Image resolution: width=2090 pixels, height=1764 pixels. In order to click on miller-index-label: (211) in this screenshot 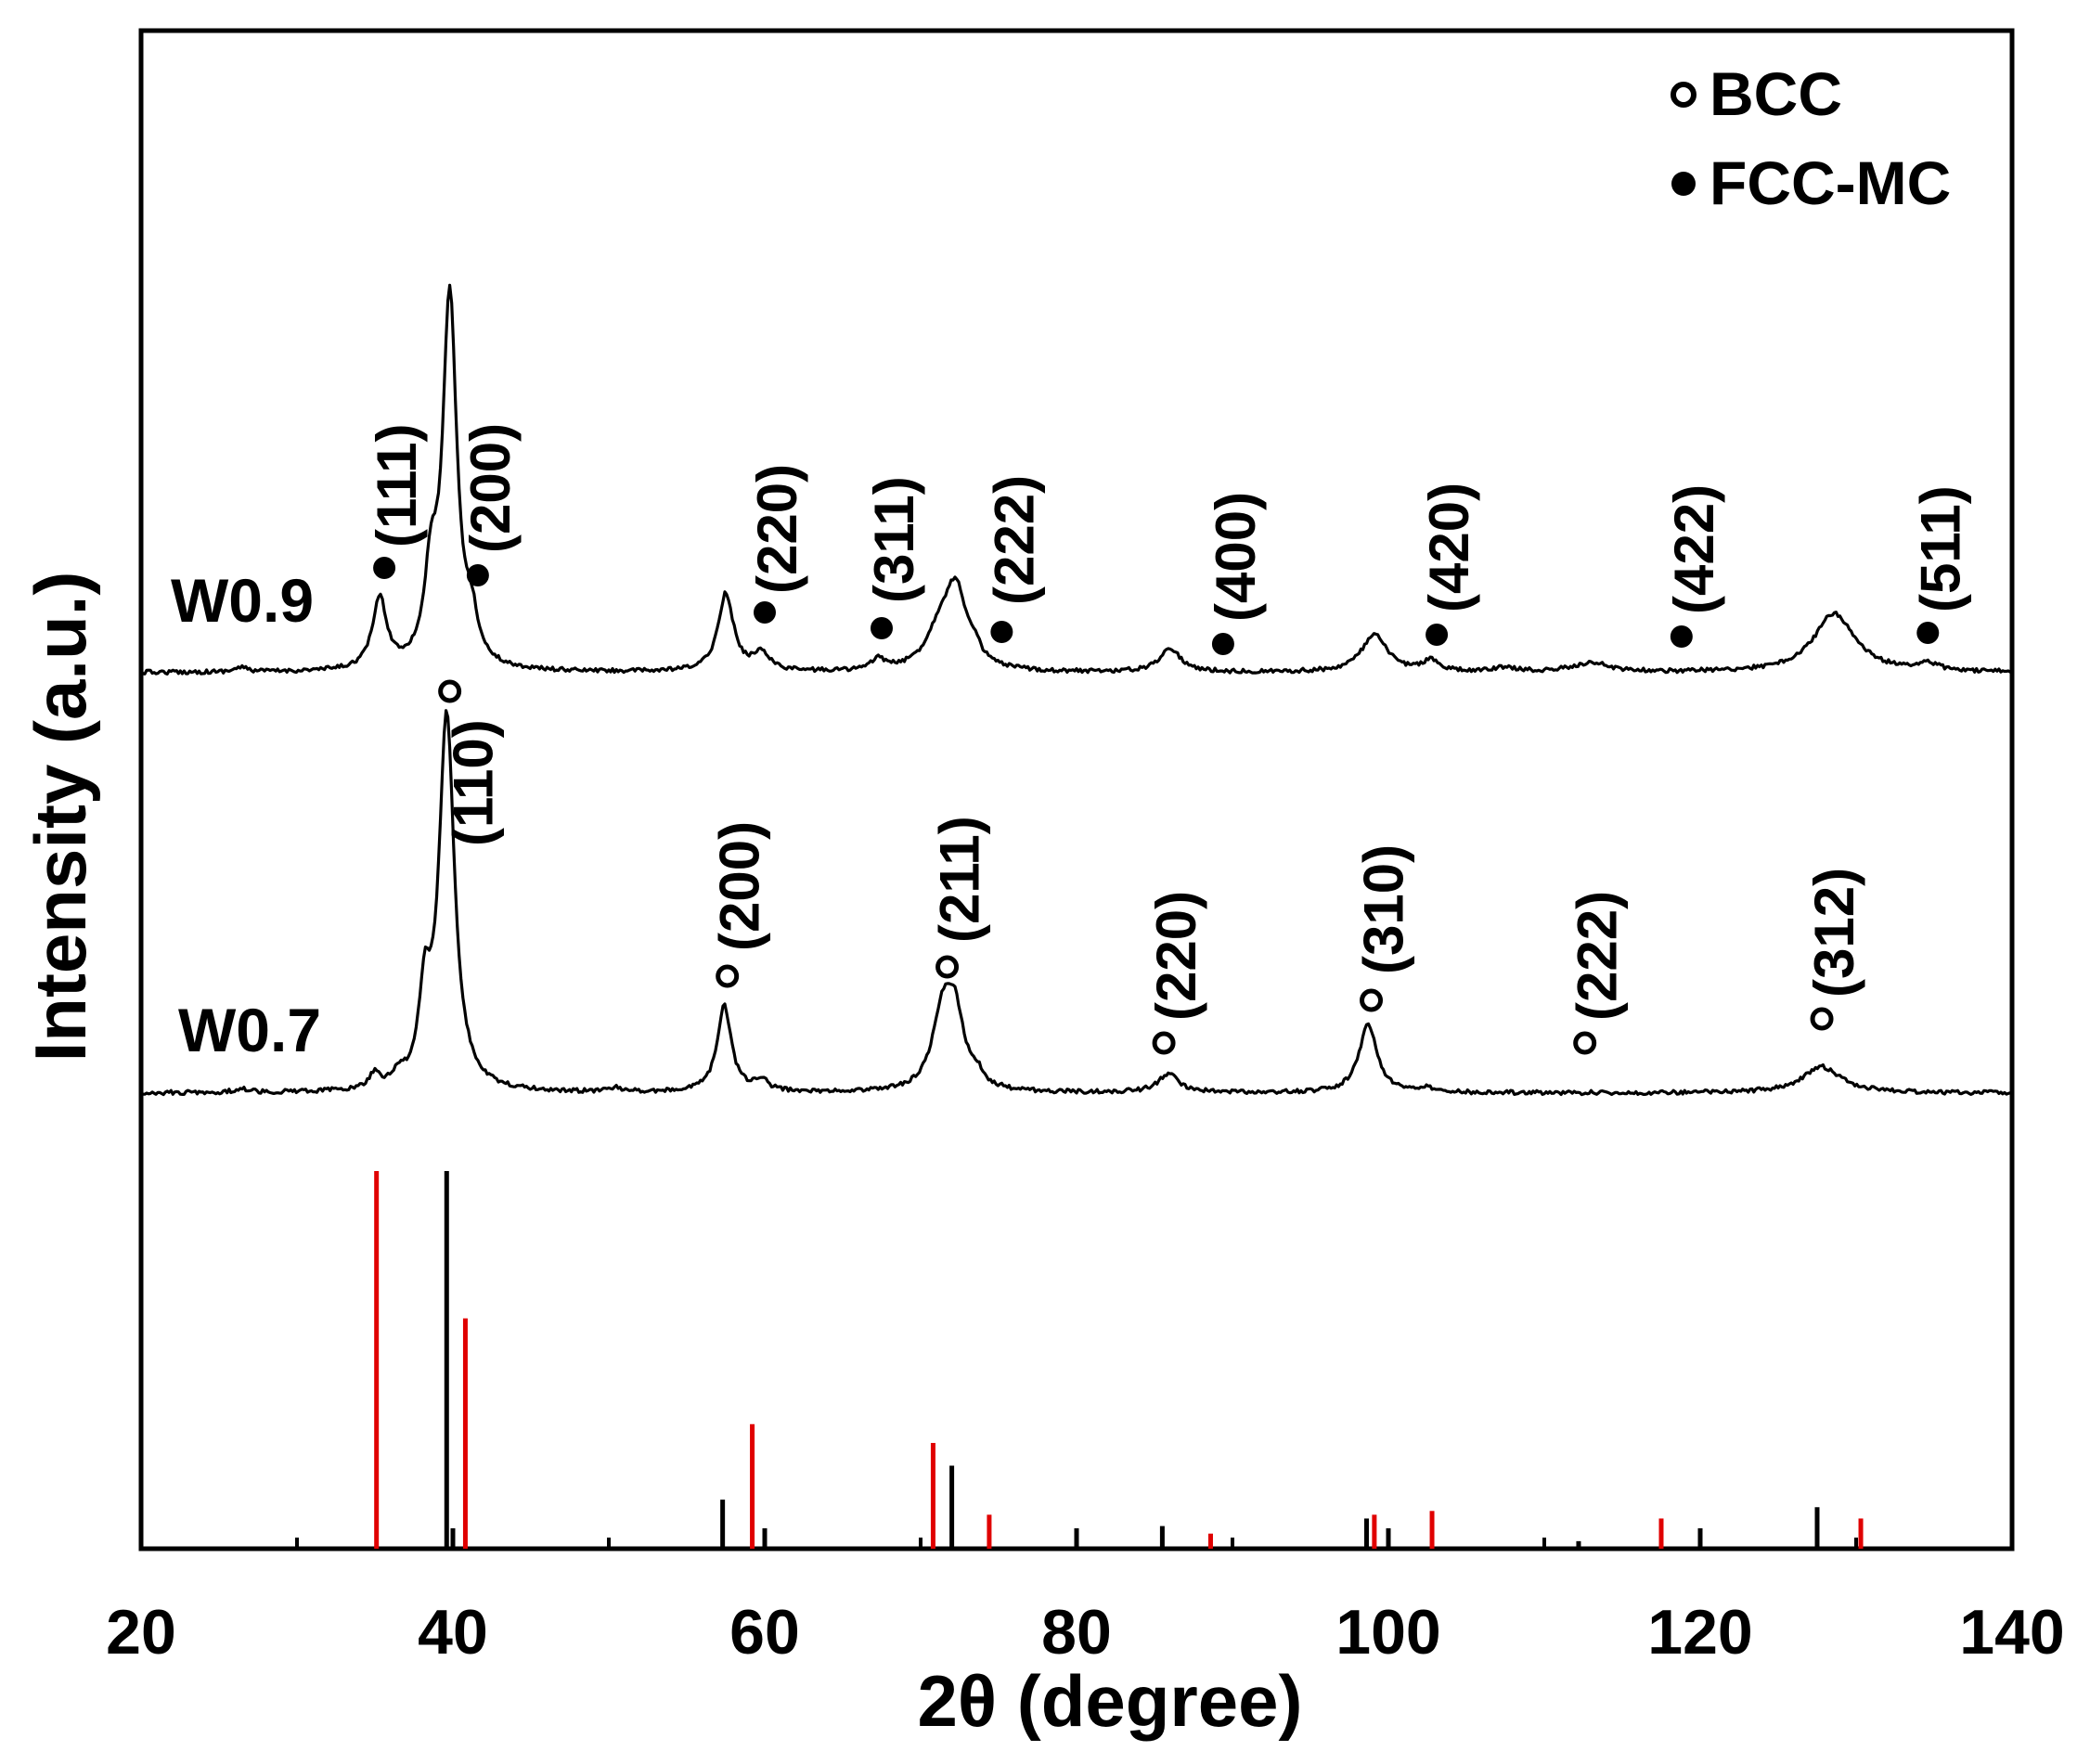, I will do `click(960, 880)`.